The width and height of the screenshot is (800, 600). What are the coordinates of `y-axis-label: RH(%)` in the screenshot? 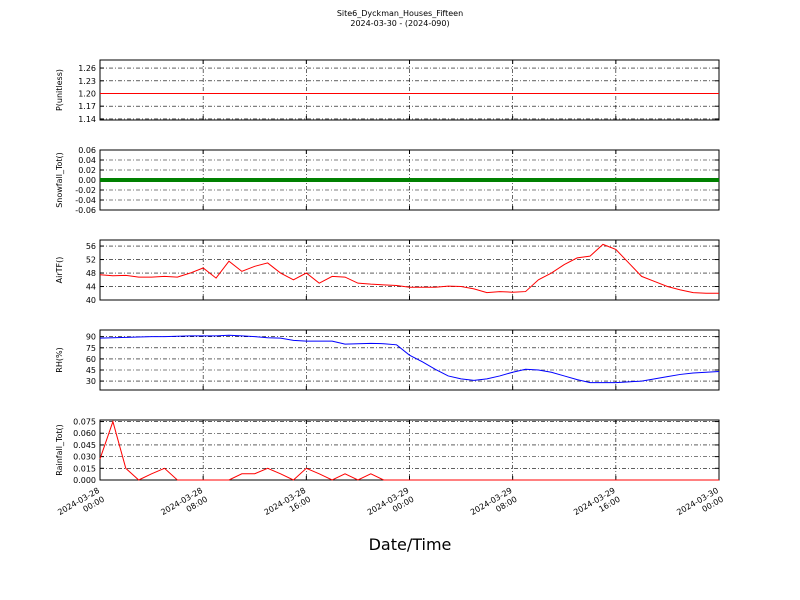 It's located at (59, 359).